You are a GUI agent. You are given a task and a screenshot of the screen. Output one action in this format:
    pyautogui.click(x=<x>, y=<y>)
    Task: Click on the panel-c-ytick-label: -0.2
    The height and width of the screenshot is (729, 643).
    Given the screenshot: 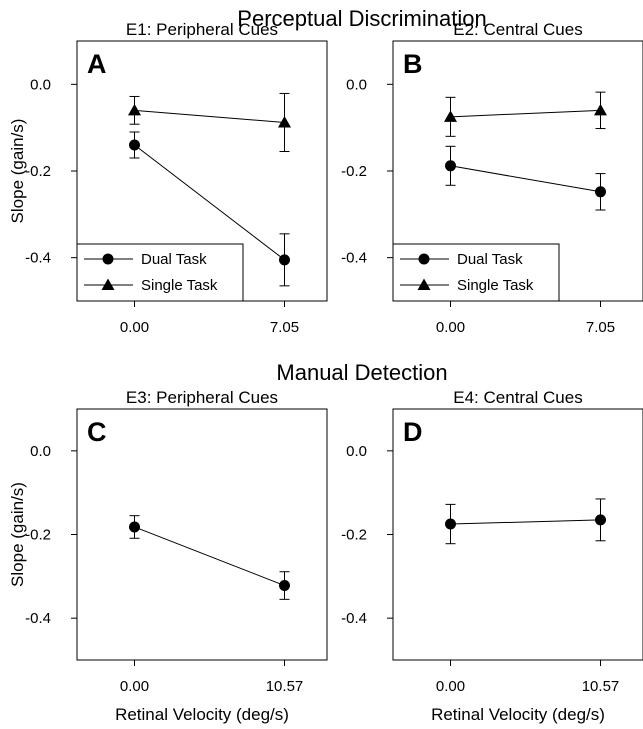 What is the action you would take?
    pyautogui.click(x=38, y=535)
    